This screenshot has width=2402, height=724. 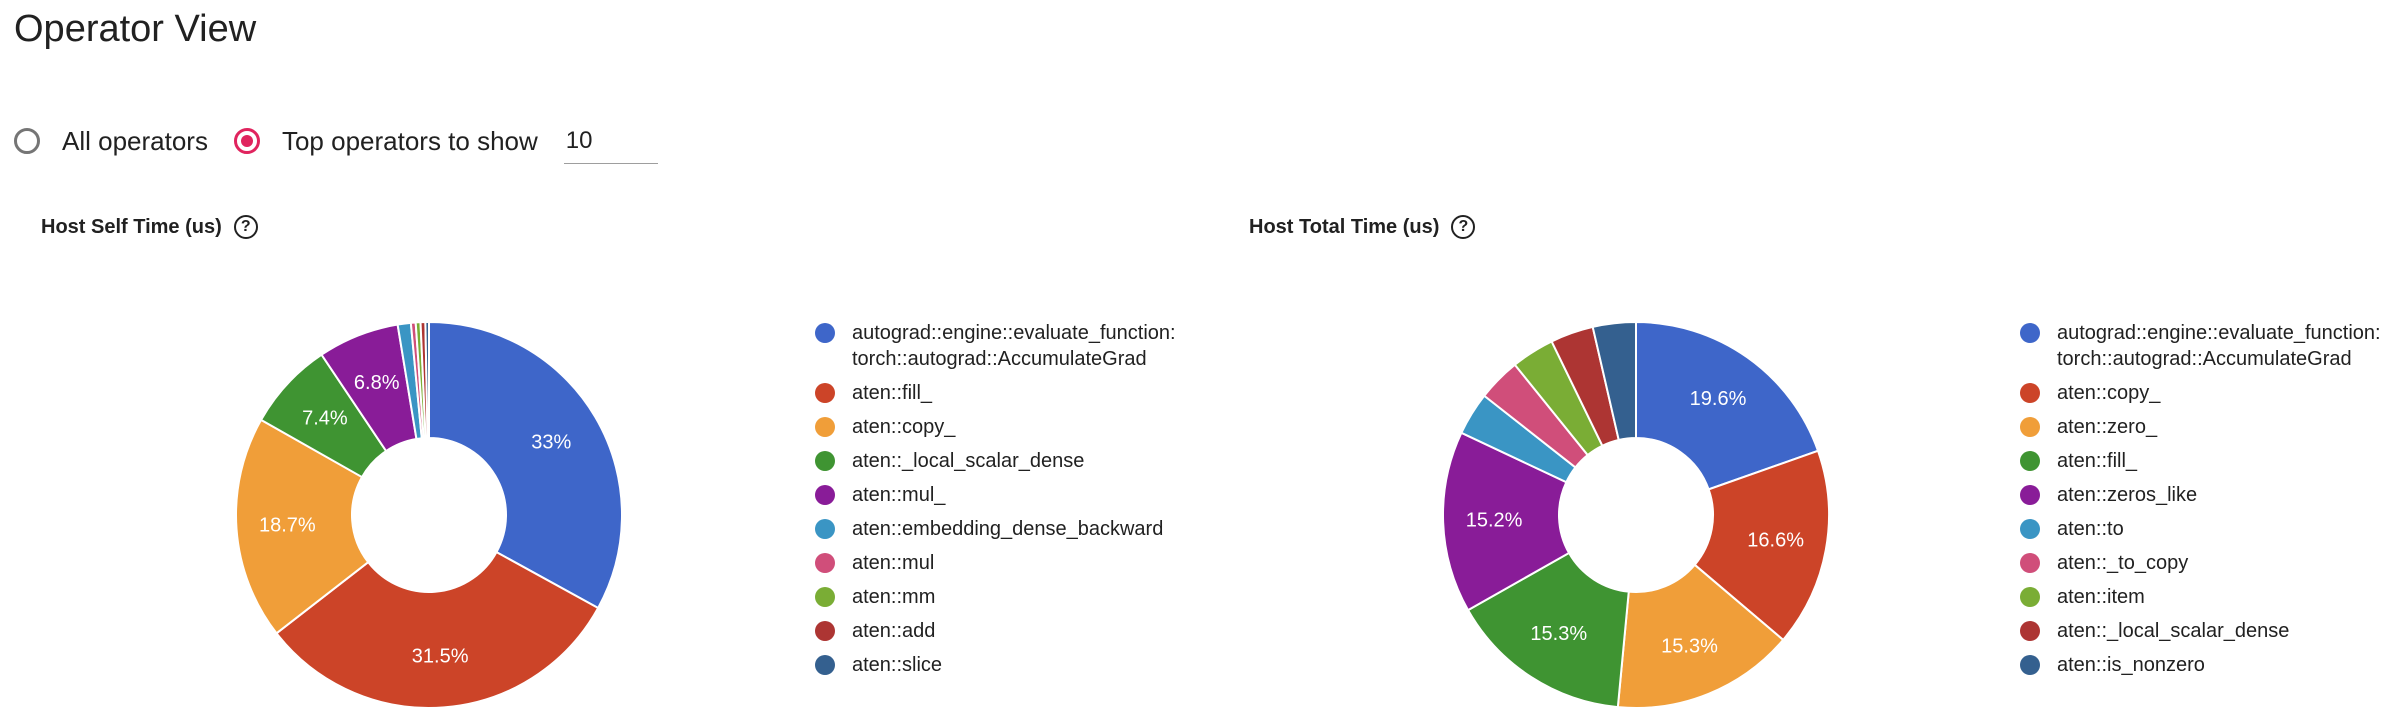 I want to click on legend-item: aten::add, so click(x=995, y=631).